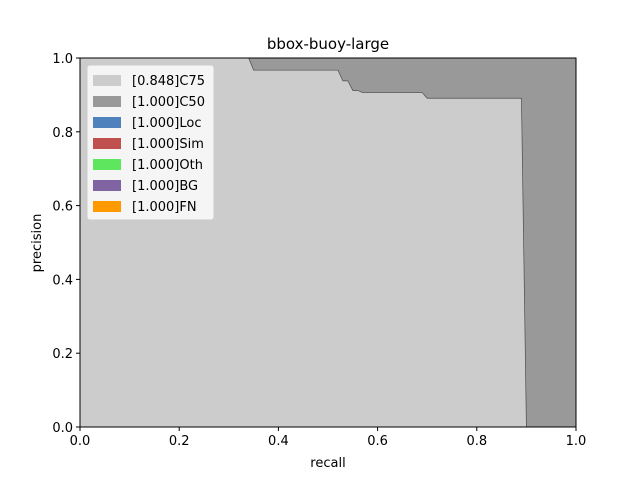 This screenshot has height=484, width=640. I want to click on legend-label: [1.000]Loc, so click(166, 123).